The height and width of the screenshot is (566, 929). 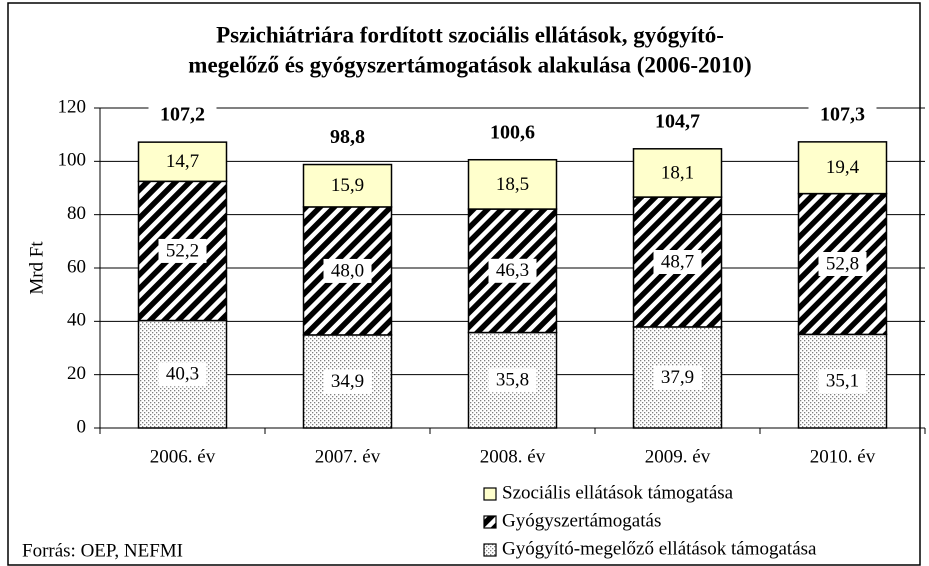 What do you see at coordinates (581, 520) in the screenshot?
I see `legend-label: Gyógyszertámogatás` at bounding box center [581, 520].